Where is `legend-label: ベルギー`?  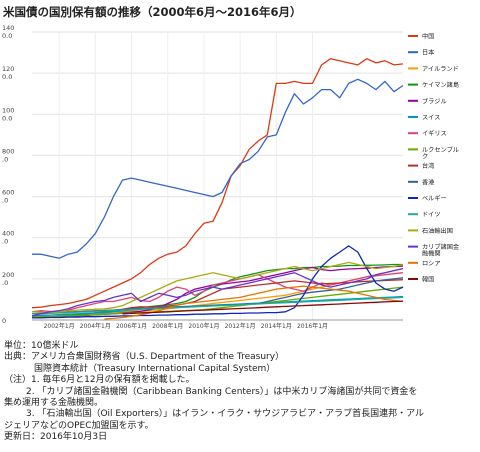
legend-label: ベルギー is located at coordinates (434, 199).